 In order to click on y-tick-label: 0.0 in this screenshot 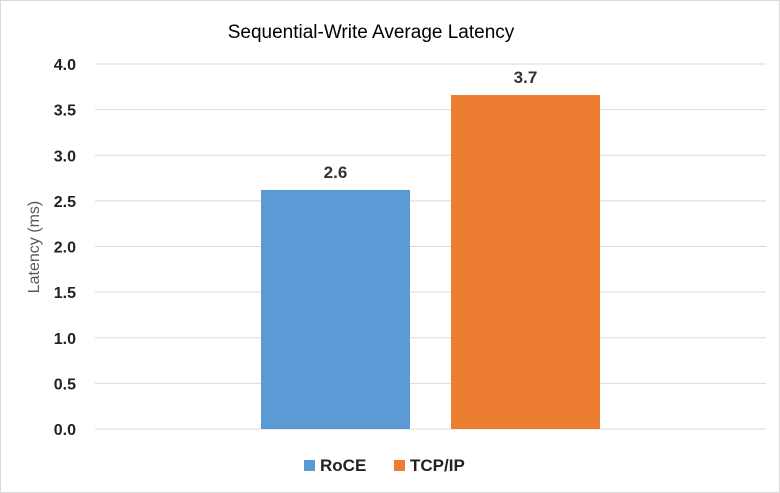, I will do `click(65, 430)`.